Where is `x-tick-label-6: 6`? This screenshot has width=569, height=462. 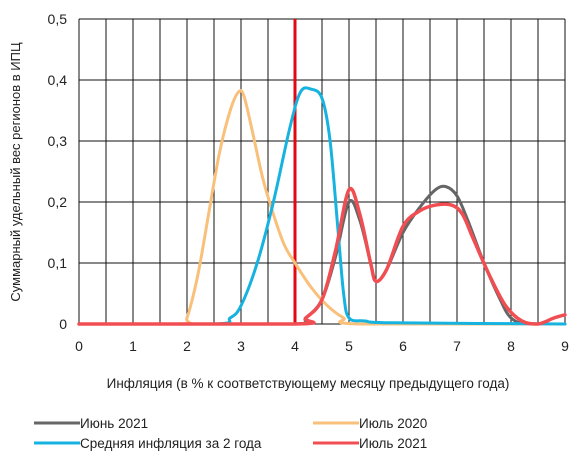 x-tick-label-6: 6 is located at coordinates (403, 346).